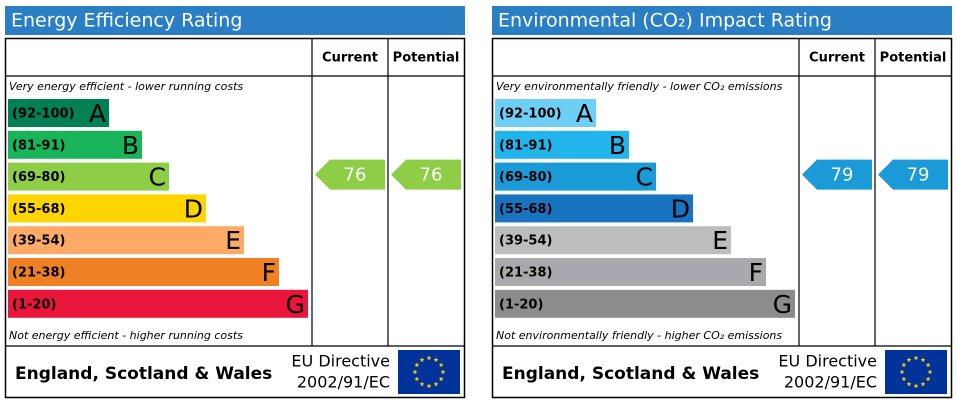  What do you see at coordinates (665, 21) in the screenshot?
I see `panel-title: Environmental (CO₂) Impact Rating` at bounding box center [665, 21].